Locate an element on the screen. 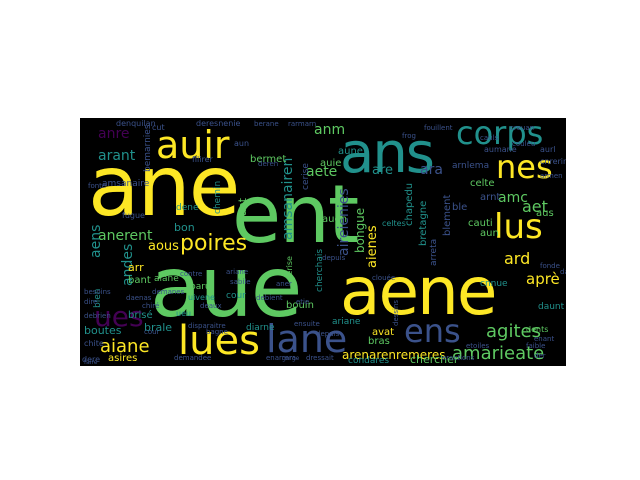 This screenshot has height=480, width=640. word: aene is located at coordinates (418, 291).